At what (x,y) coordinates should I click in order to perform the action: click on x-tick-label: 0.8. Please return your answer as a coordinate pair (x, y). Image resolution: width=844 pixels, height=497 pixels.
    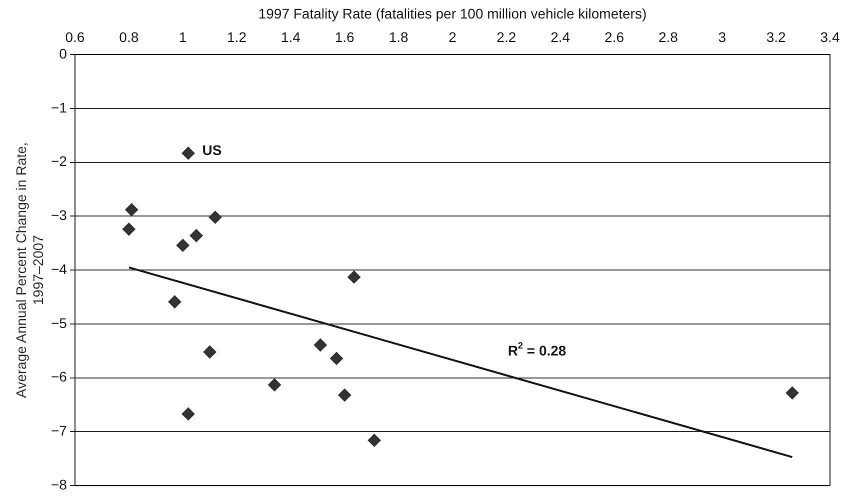
    Looking at the image, I should click on (129, 37).